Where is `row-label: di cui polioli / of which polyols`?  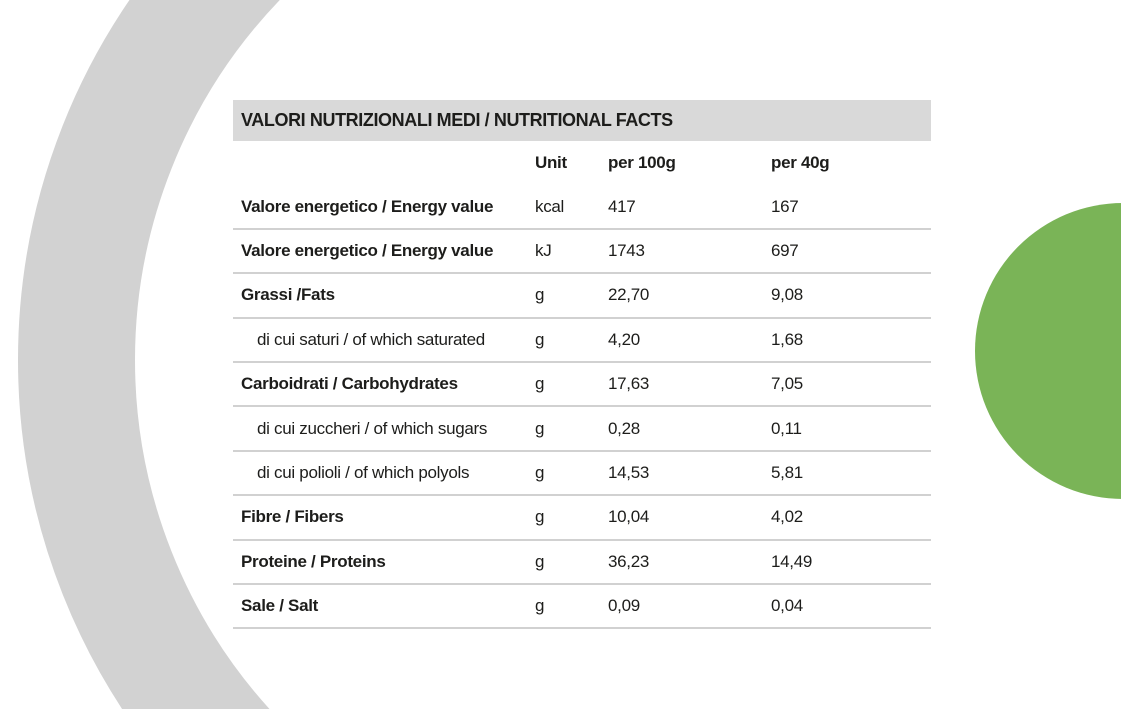 row-label: di cui polioli / of which polyols is located at coordinates (363, 472).